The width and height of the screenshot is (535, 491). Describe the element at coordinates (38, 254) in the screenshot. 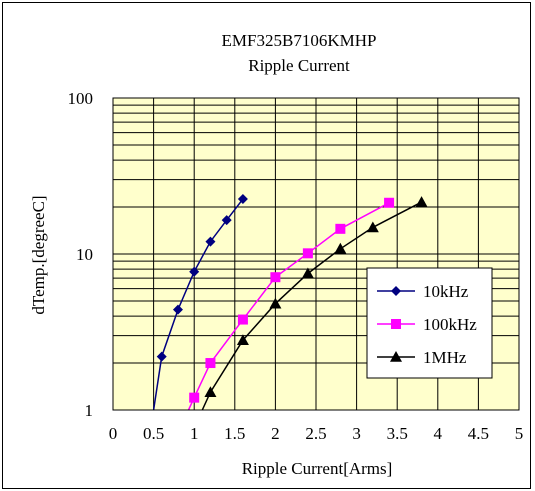

I see `y-axis-label: dTemp.[degreeC]` at that location.